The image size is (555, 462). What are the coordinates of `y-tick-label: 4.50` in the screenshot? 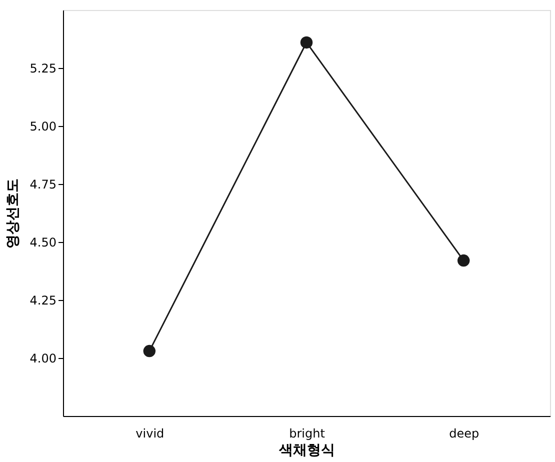 It's located at (43, 243).